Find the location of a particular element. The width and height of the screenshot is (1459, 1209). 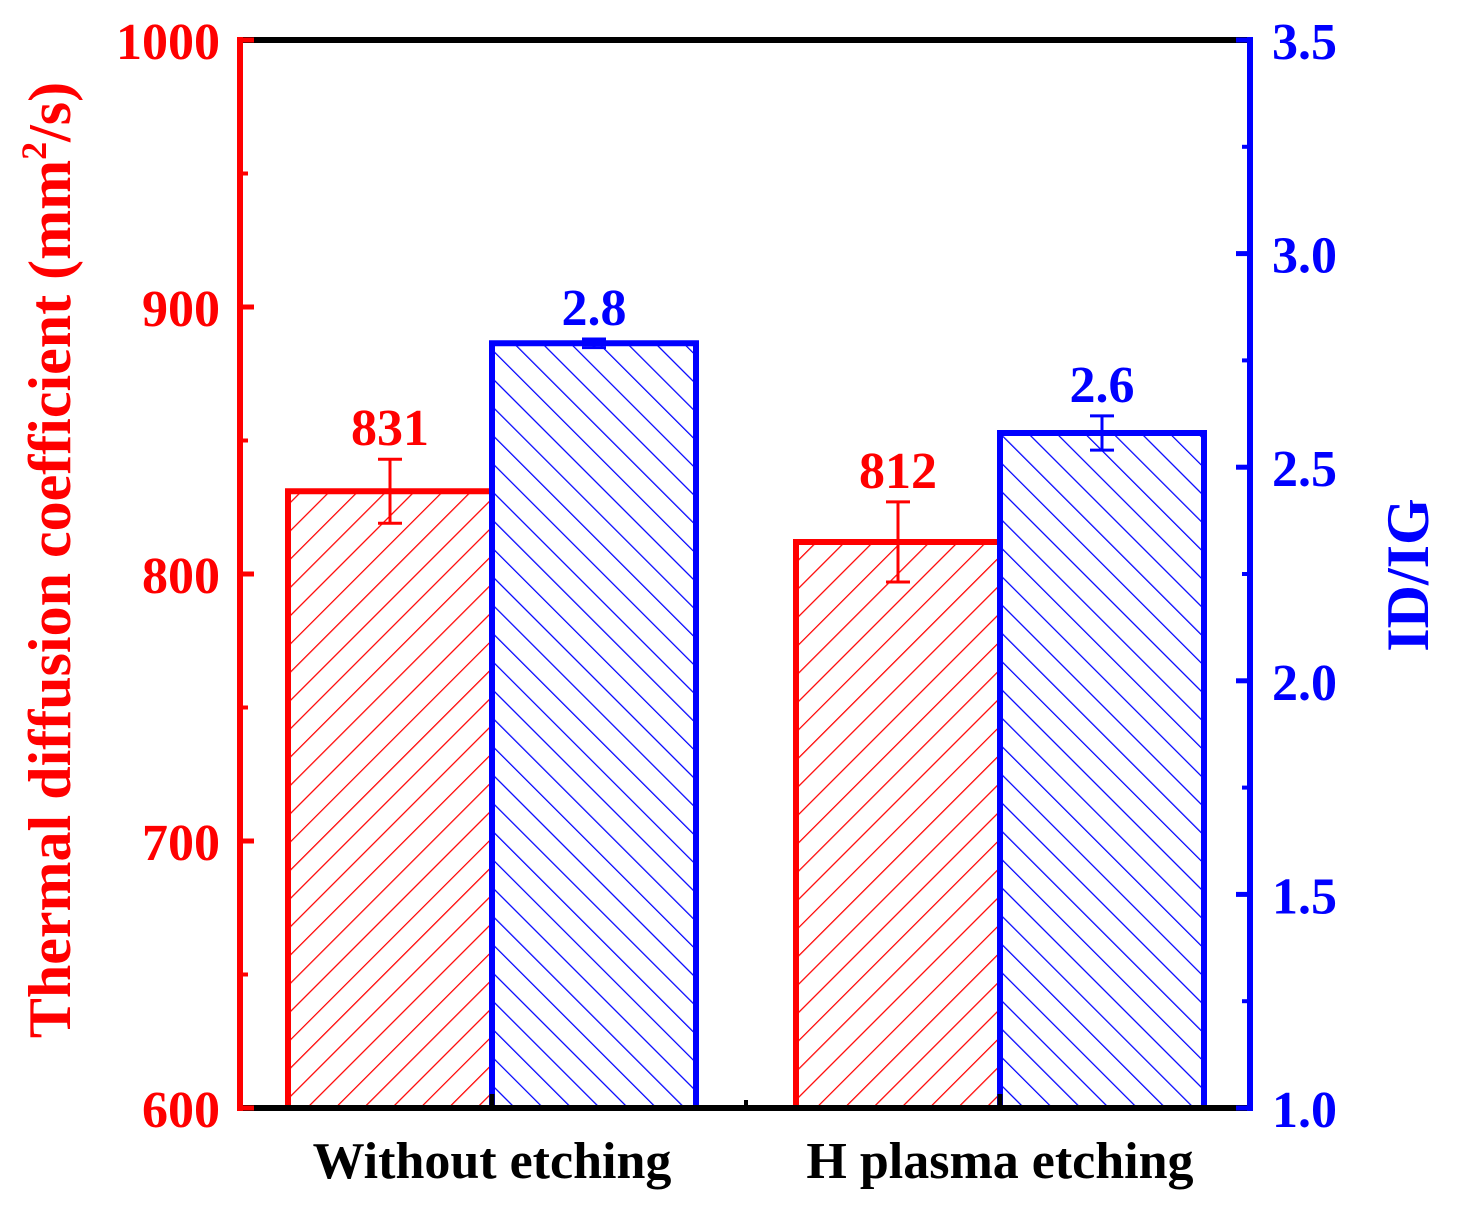

right-tick-label: 3.5 is located at coordinates (1304, 42).